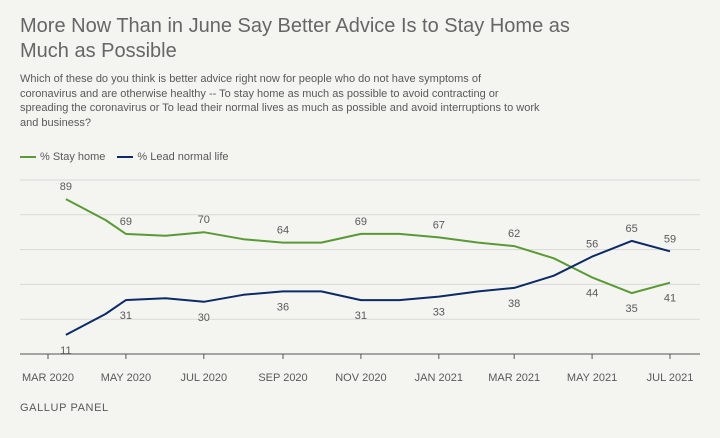 This screenshot has height=438, width=720. I want to click on legend: % Stay home % Lead normal life, so click(124, 157).